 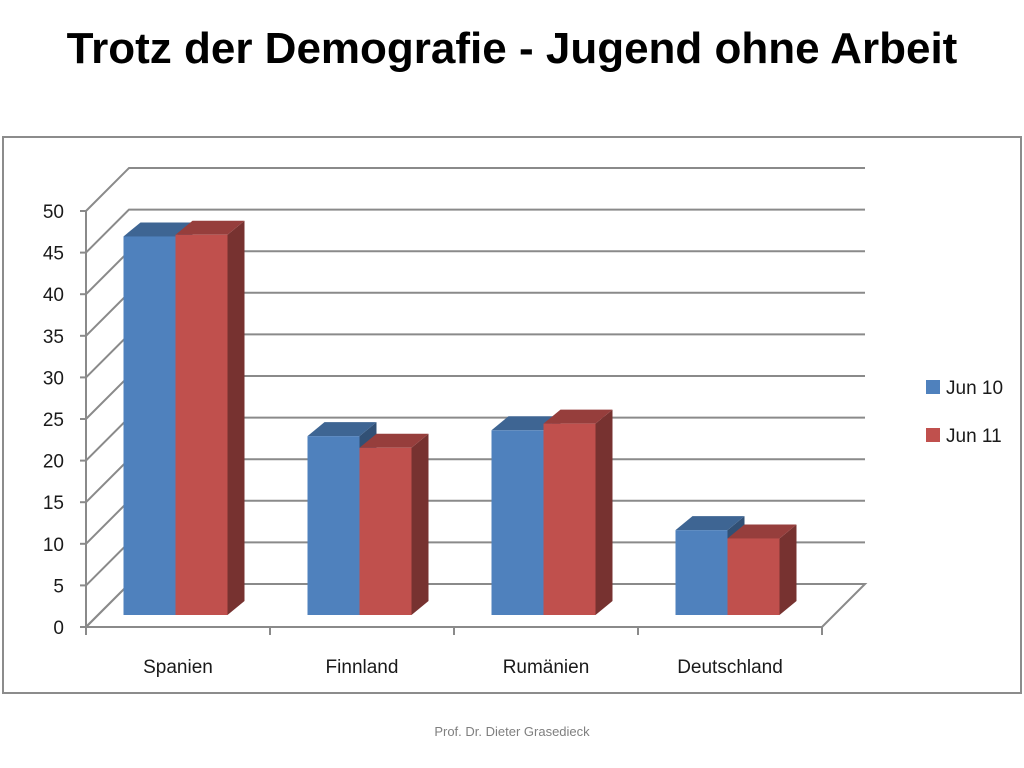 I want to click on category-label: Finnland, so click(x=362, y=667).